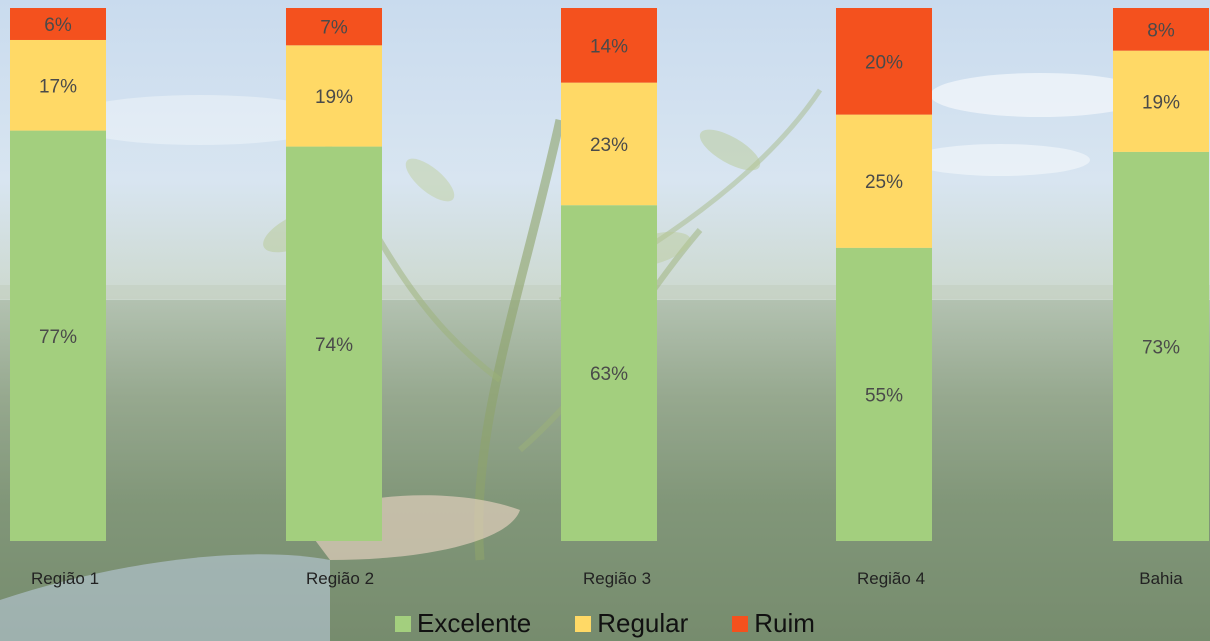 This screenshot has height=641, width=1210. What do you see at coordinates (617, 578) in the screenshot?
I see `category-label-regiao-3: Região 3` at bounding box center [617, 578].